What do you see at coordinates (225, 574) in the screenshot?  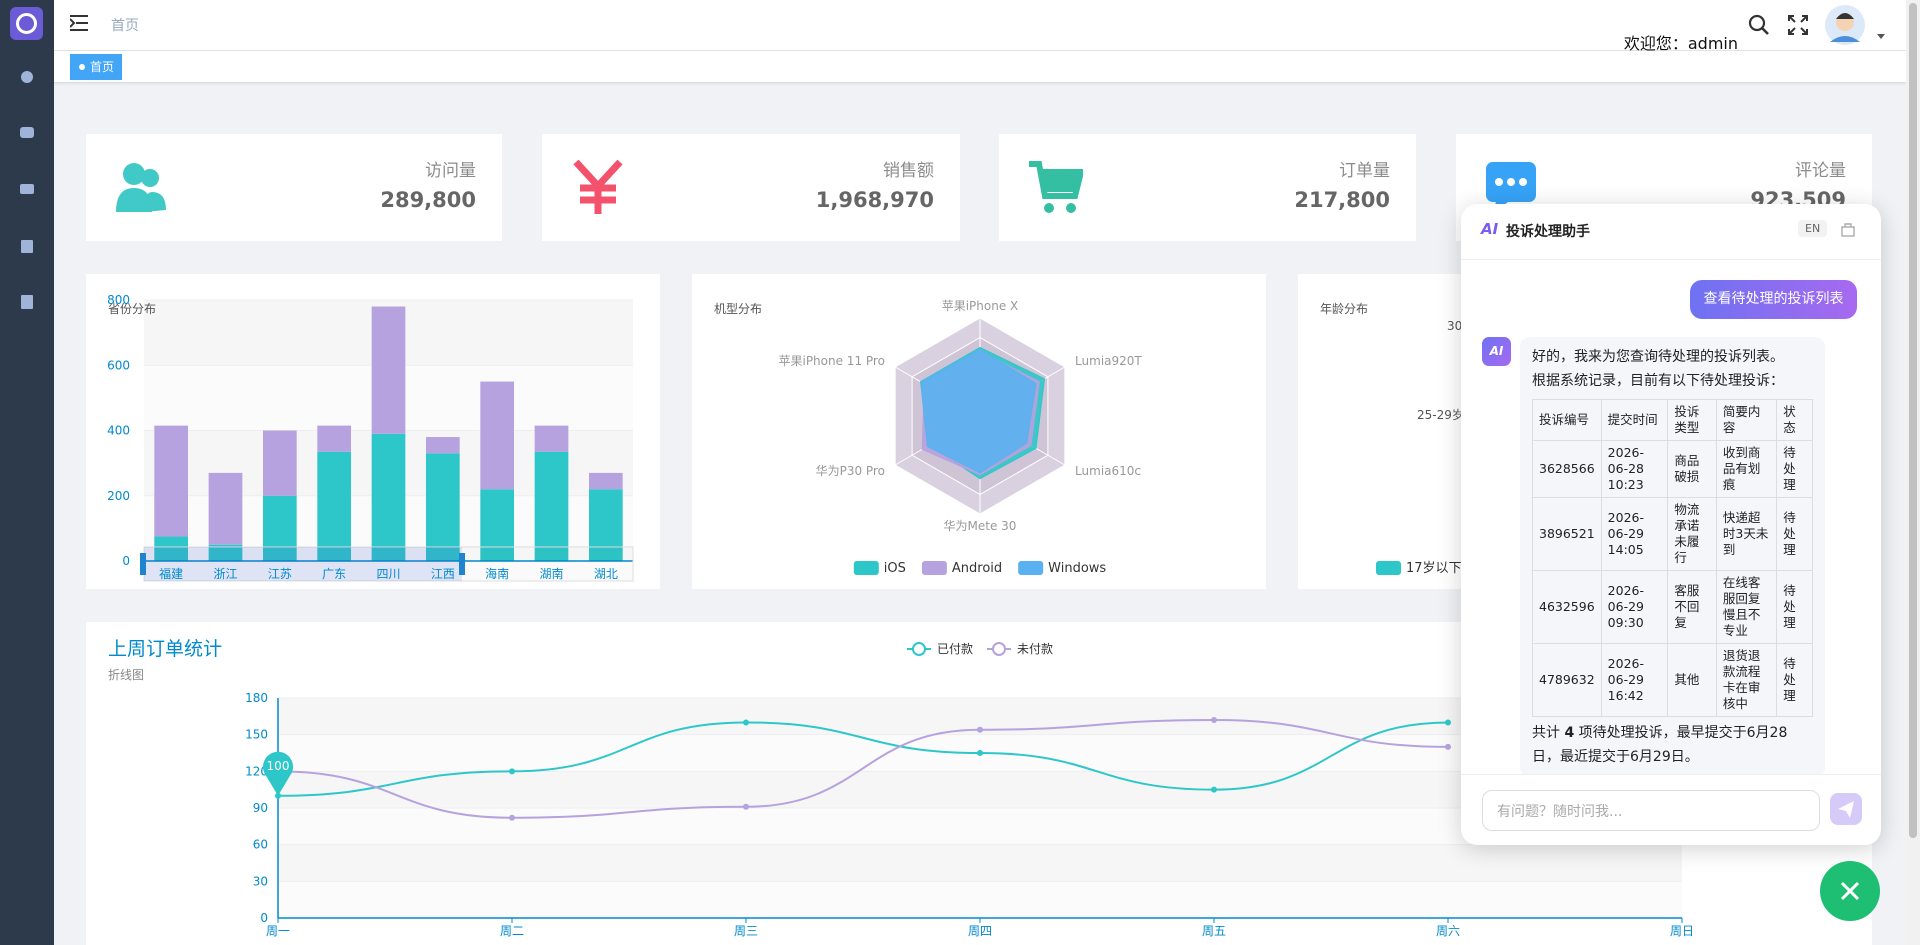 I see `x-tick-label: 浙江` at bounding box center [225, 574].